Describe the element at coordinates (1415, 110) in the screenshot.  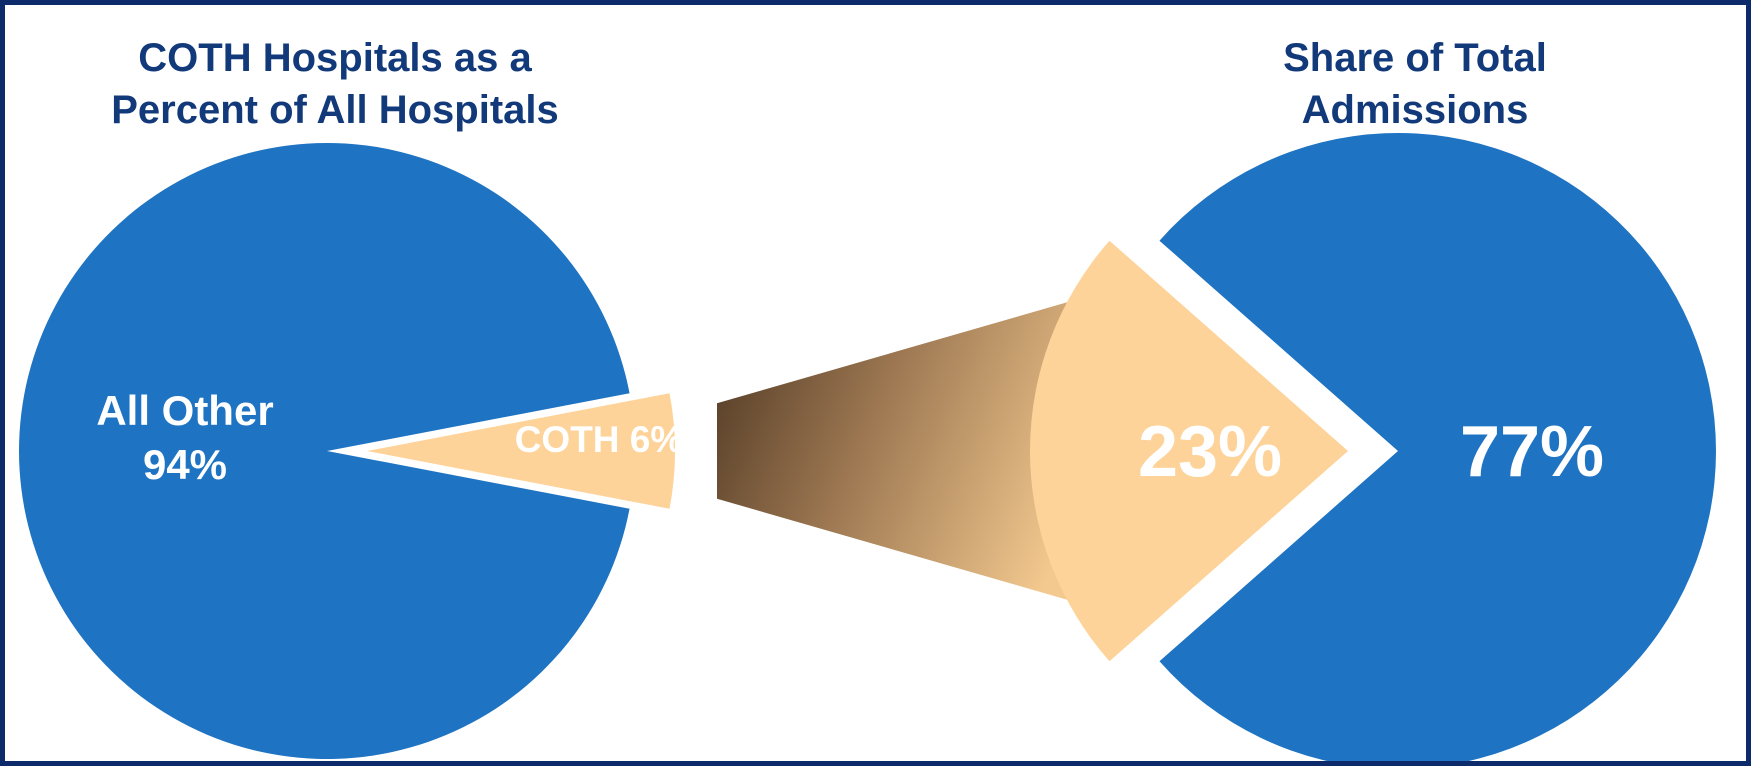
I see `right-title-line-2: Admissions` at that location.